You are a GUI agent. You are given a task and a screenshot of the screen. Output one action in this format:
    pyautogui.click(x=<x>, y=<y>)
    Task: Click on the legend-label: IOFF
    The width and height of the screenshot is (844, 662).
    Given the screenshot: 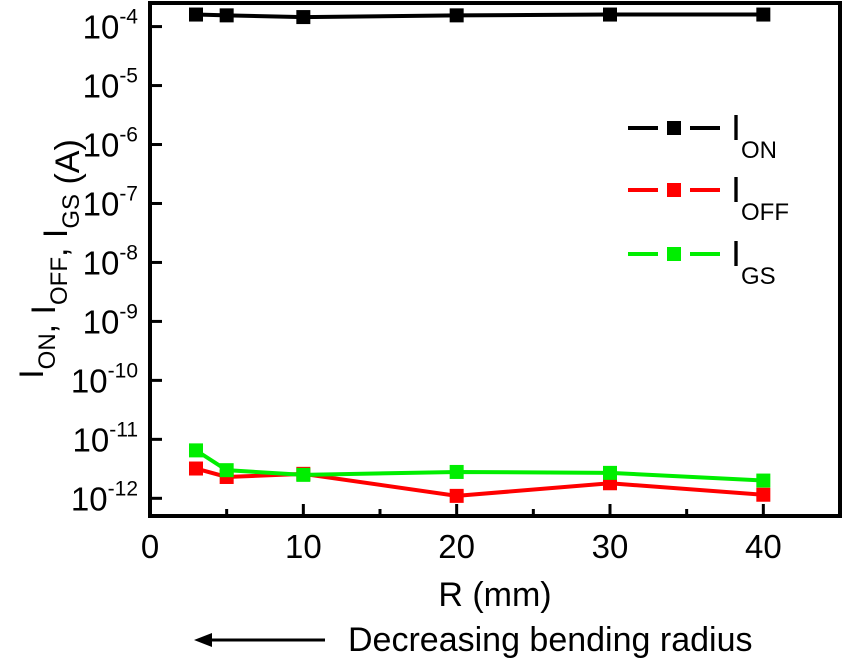 What is the action you would take?
    pyautogui.click(x=760, y=197)
    